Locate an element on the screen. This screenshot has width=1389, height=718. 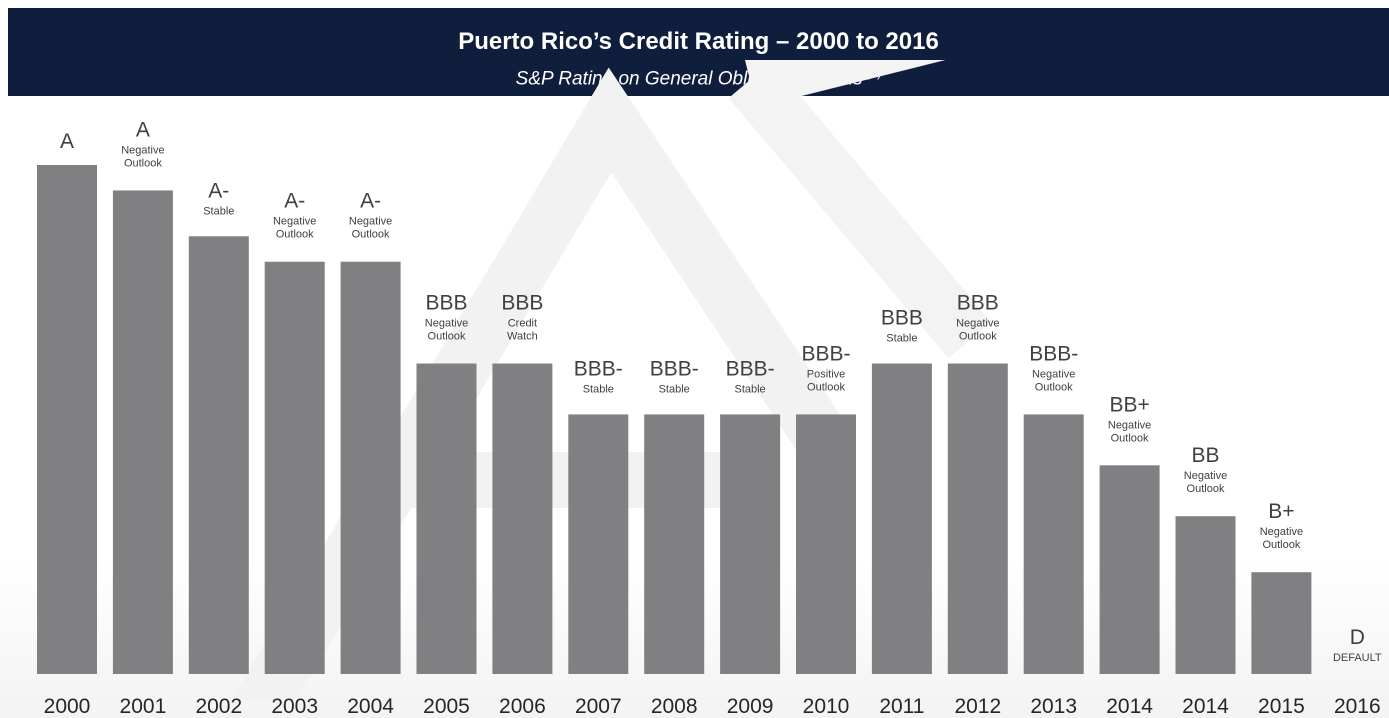
rating-label-7: BBB- is located at coordinates (598, 368).